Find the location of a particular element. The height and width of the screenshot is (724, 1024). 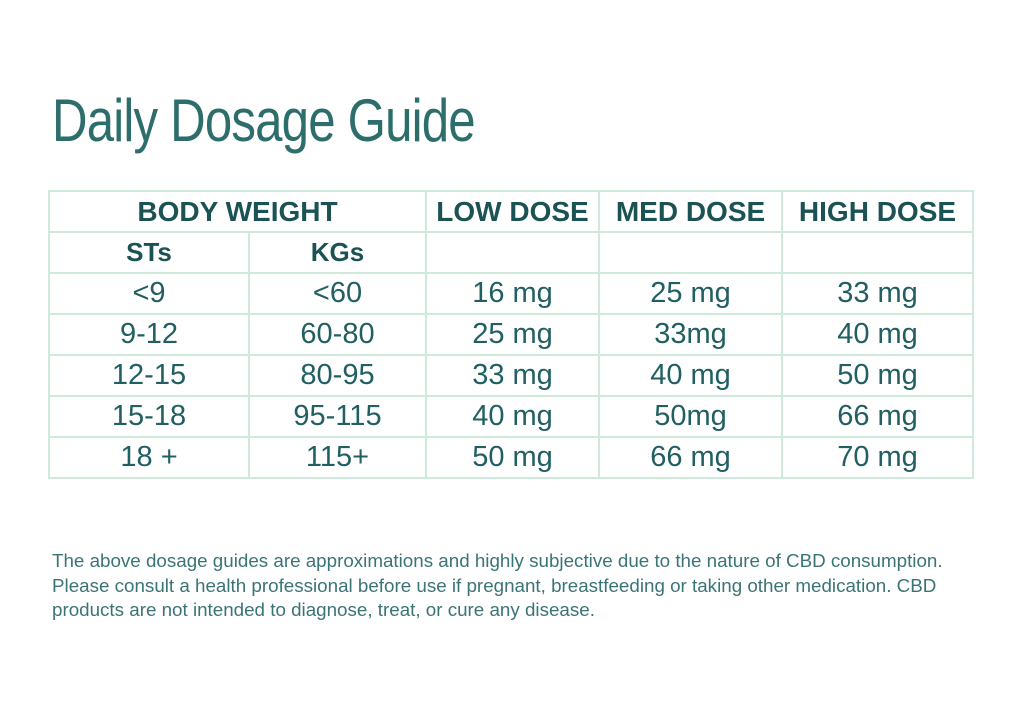

cell-med-dose: 50mg is located at coordinates (690, 416).